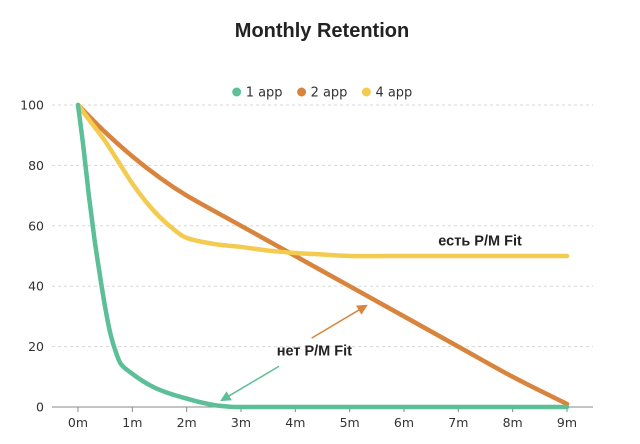 This screenshot has height=444, width=640. Describe the element at coordinates (350, 422) in the screenshot. I see `x-tick-label: 5m` at that location.